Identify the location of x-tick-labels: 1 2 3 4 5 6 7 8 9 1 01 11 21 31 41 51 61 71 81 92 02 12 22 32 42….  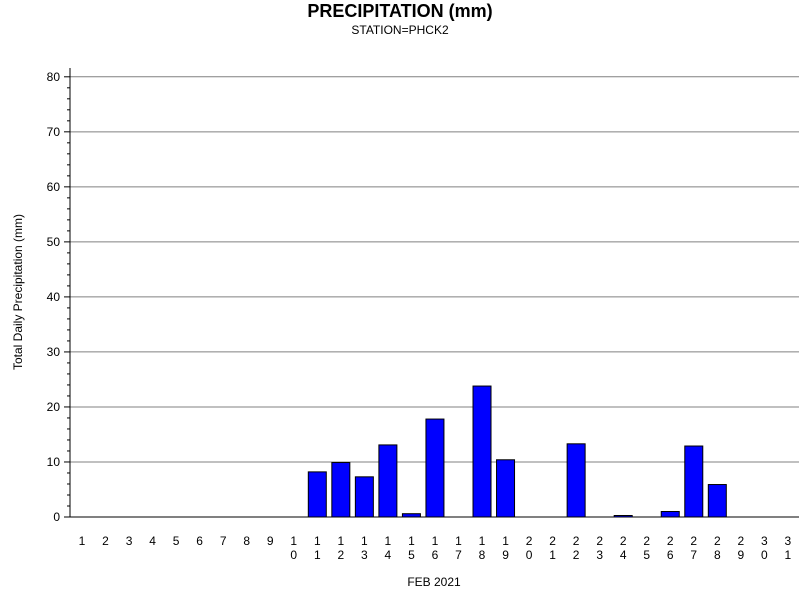
(435, 548).